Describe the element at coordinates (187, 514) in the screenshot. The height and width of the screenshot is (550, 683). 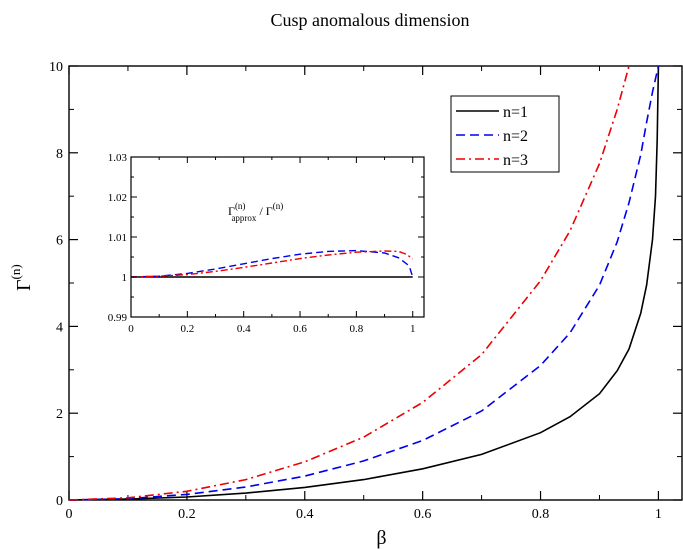
I see `x-tick-label: 0.2` at that location.